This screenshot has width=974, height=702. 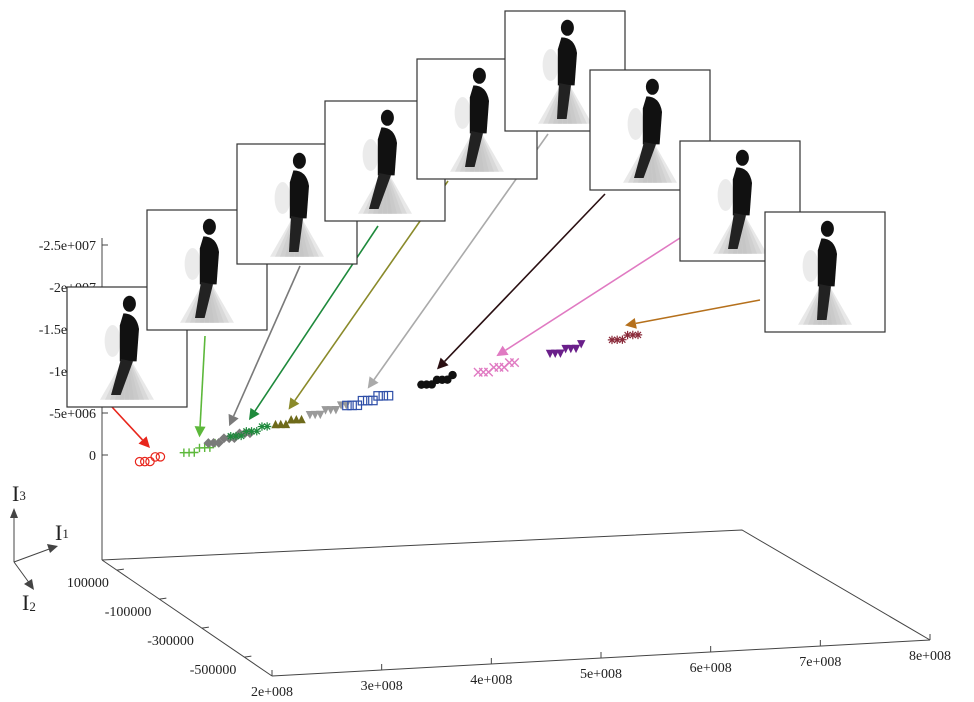 I want to click on i2-tick-label: 100000, so click(x=88, y=583).